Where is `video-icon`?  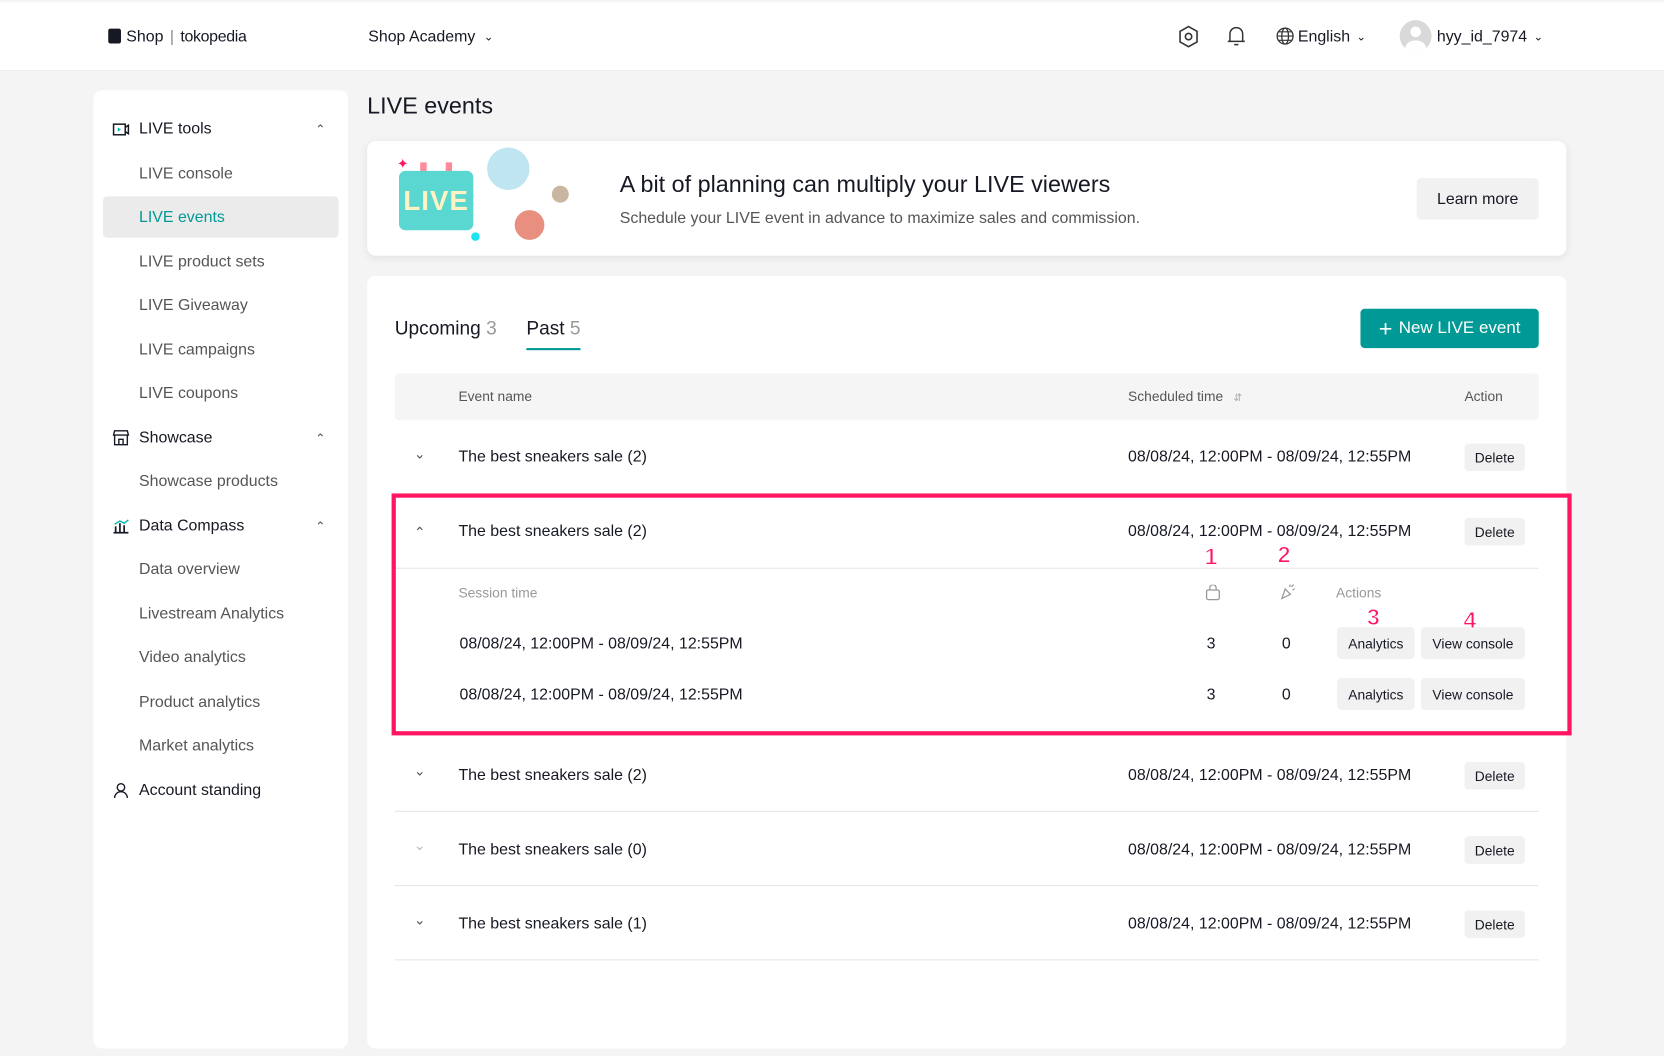
video-icon is located at coordinates (121, 129).